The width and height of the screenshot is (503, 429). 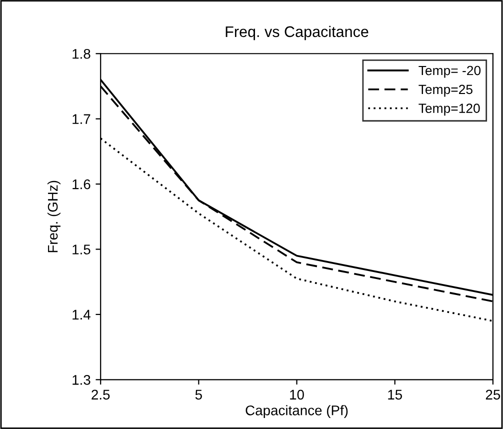 I want to click on legend-label: Temp=120, so click(x=449, y=110).